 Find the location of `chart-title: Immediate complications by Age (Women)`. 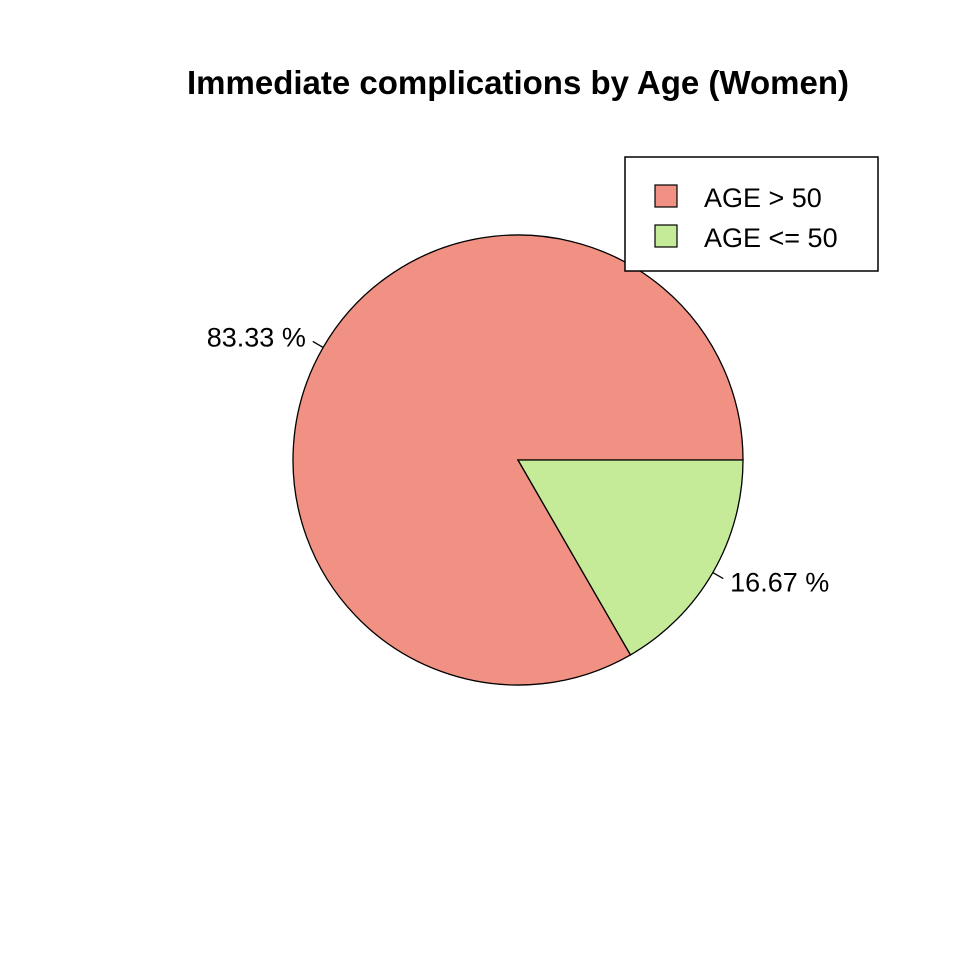

chart-title: Immediate complications by Age (Women) is located at coordinates (518, 82).